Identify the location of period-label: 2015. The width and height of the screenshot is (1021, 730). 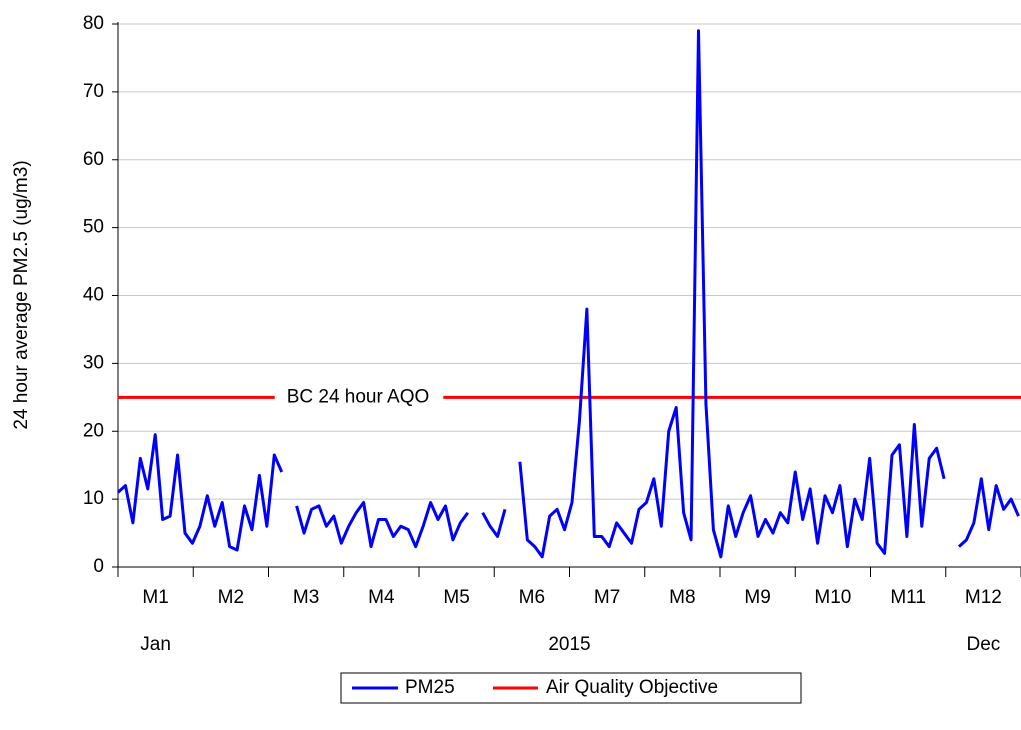
(569, 644).